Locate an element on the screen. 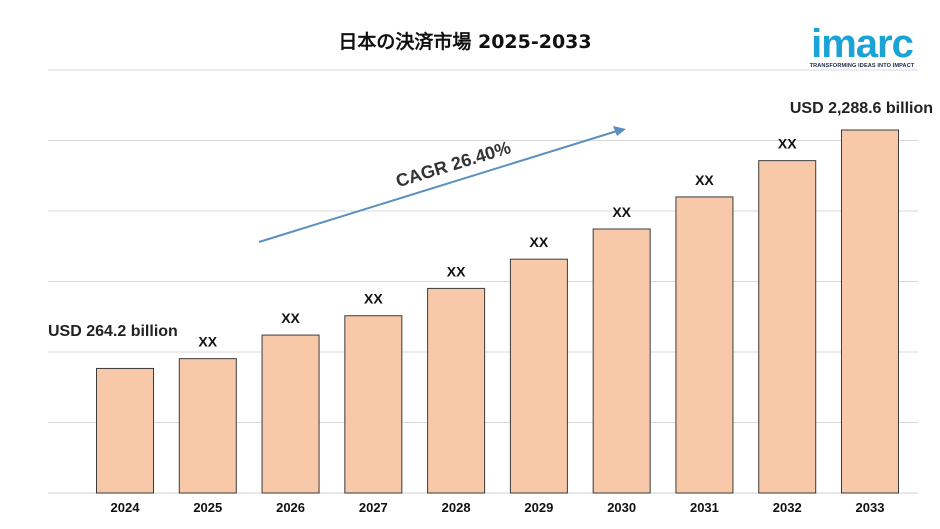  x-tick-label: 2028 is located at coordinates (456, 507).